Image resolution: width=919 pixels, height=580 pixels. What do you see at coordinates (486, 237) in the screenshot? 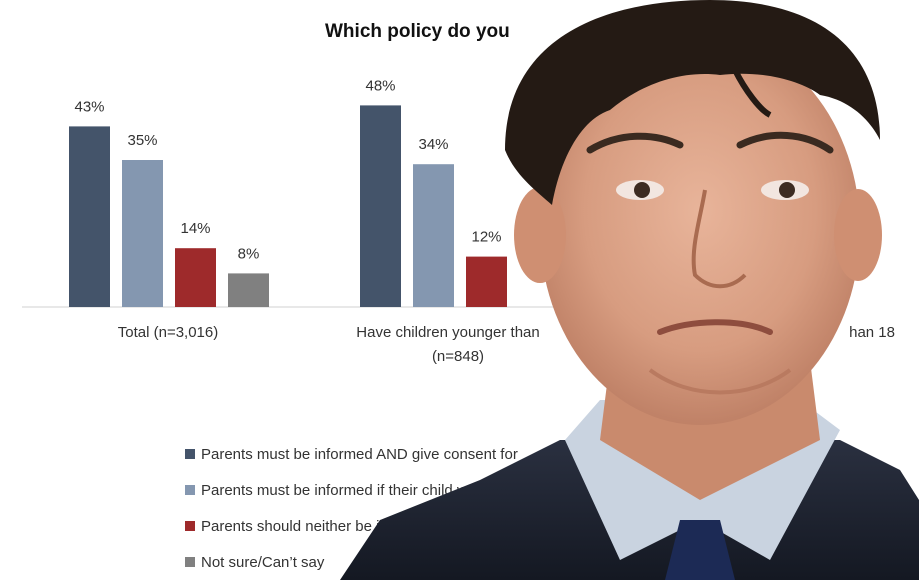
I see `value-label-1-2: 12%` at bounding box center [486, 237].